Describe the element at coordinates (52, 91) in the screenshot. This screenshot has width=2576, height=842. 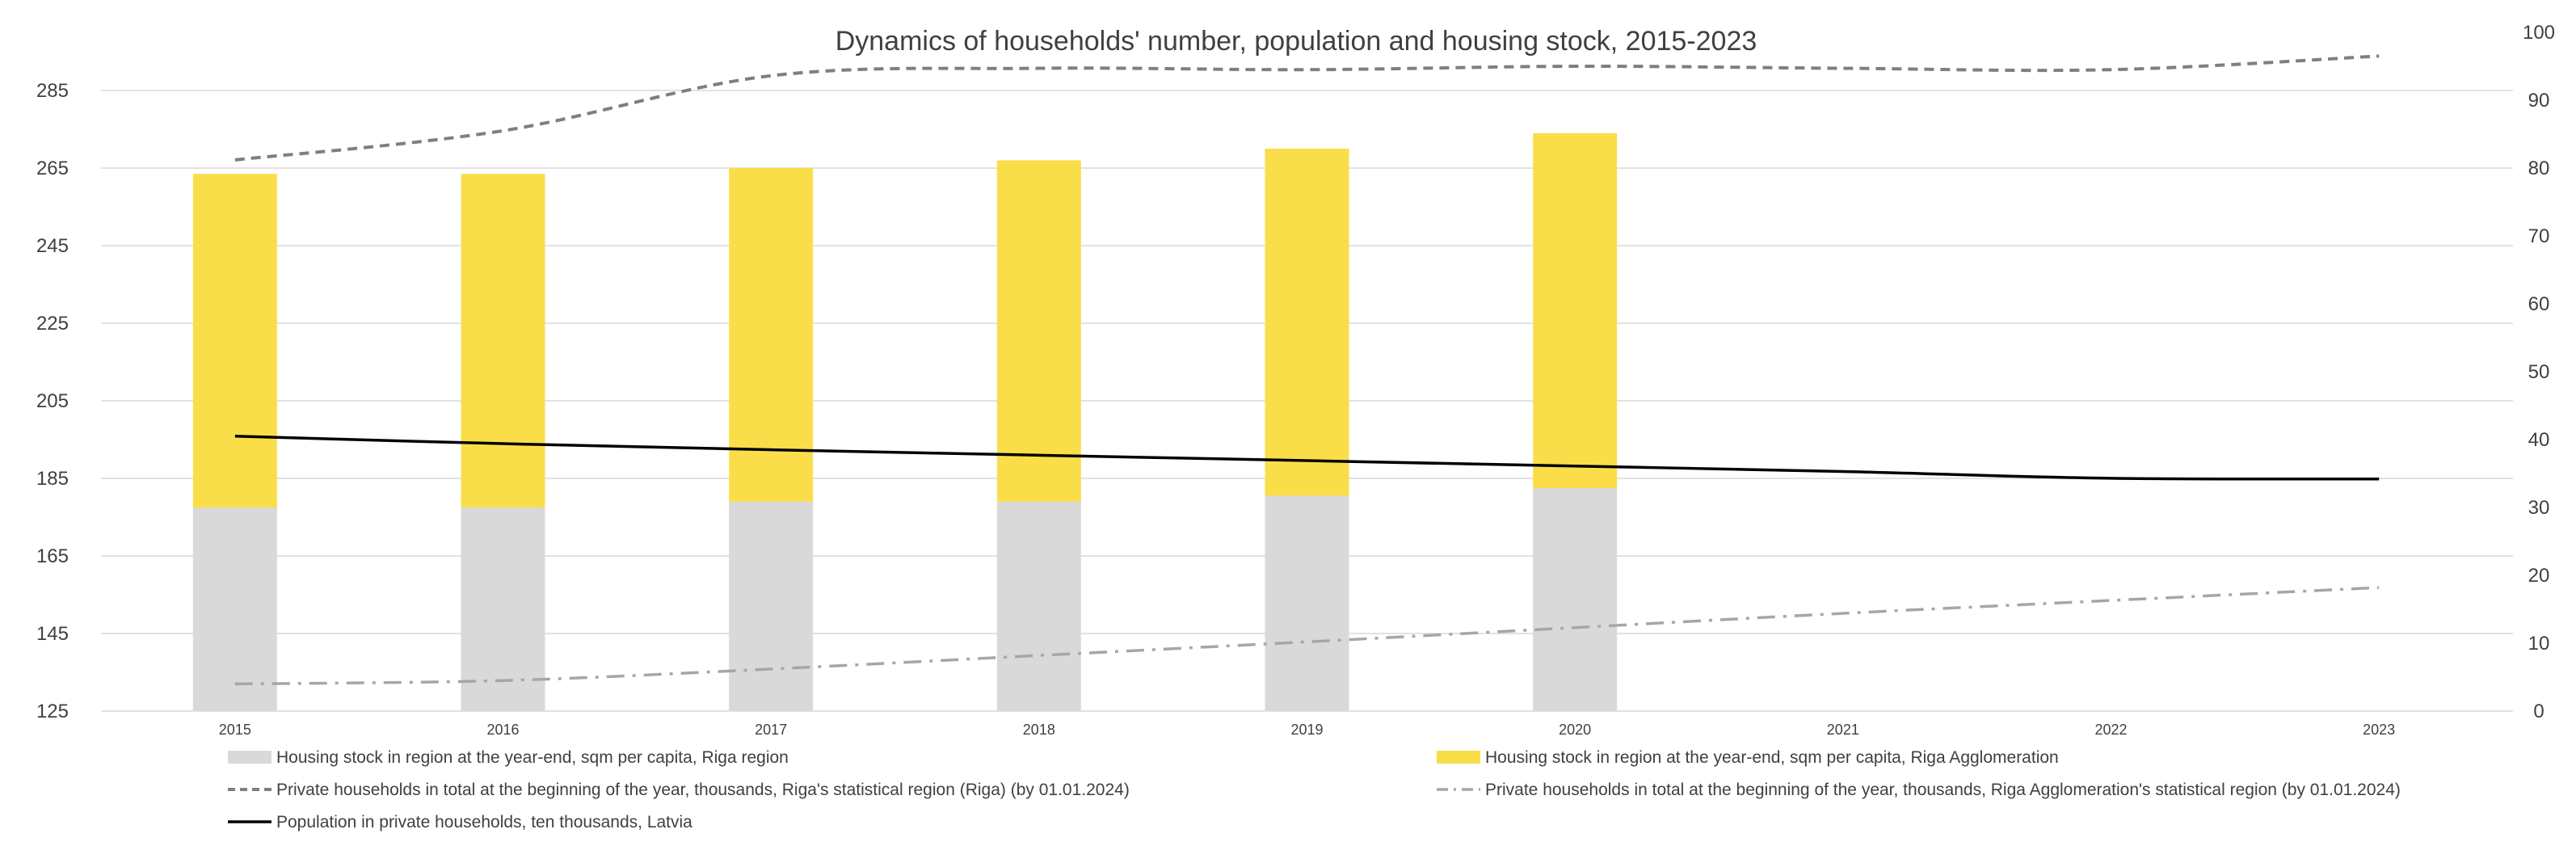
I see `left-tick-label: 285` at that location.